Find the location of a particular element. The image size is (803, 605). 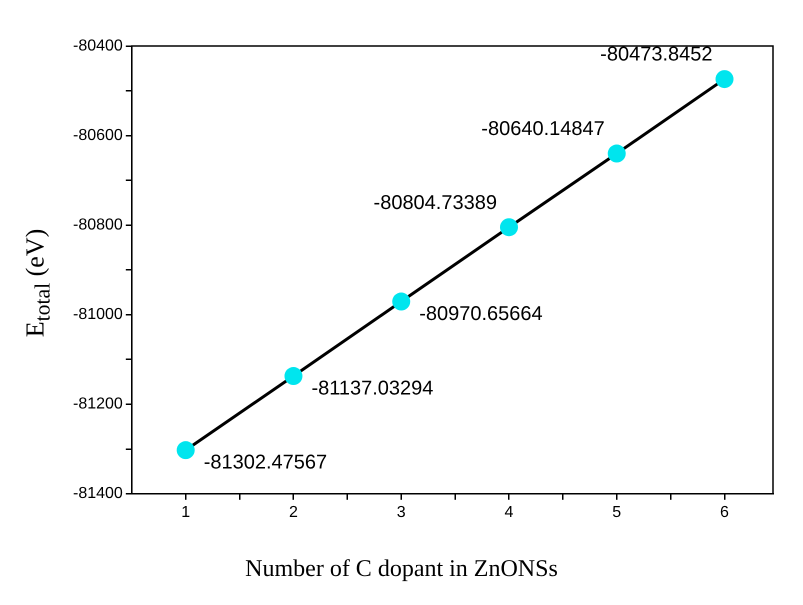

x-axis-title: Number of C dopant in ZnONSs is located at coordinates (401, 569).